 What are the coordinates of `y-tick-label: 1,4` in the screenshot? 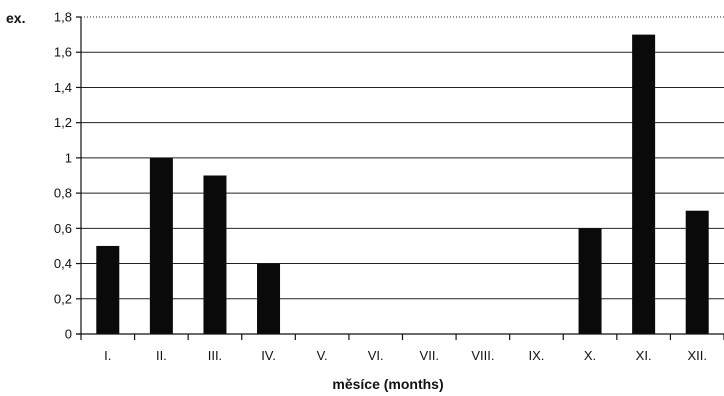 It's located at (63, 87).